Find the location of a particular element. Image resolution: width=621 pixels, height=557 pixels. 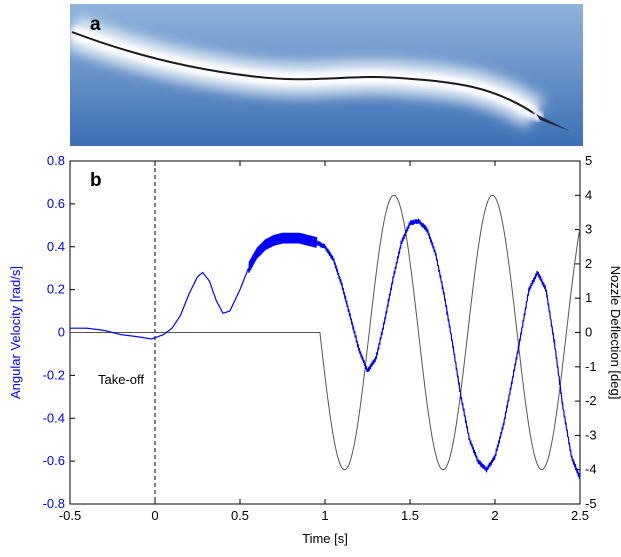

takeoff-annotation: Take-off is located at coordinates (121, 379).